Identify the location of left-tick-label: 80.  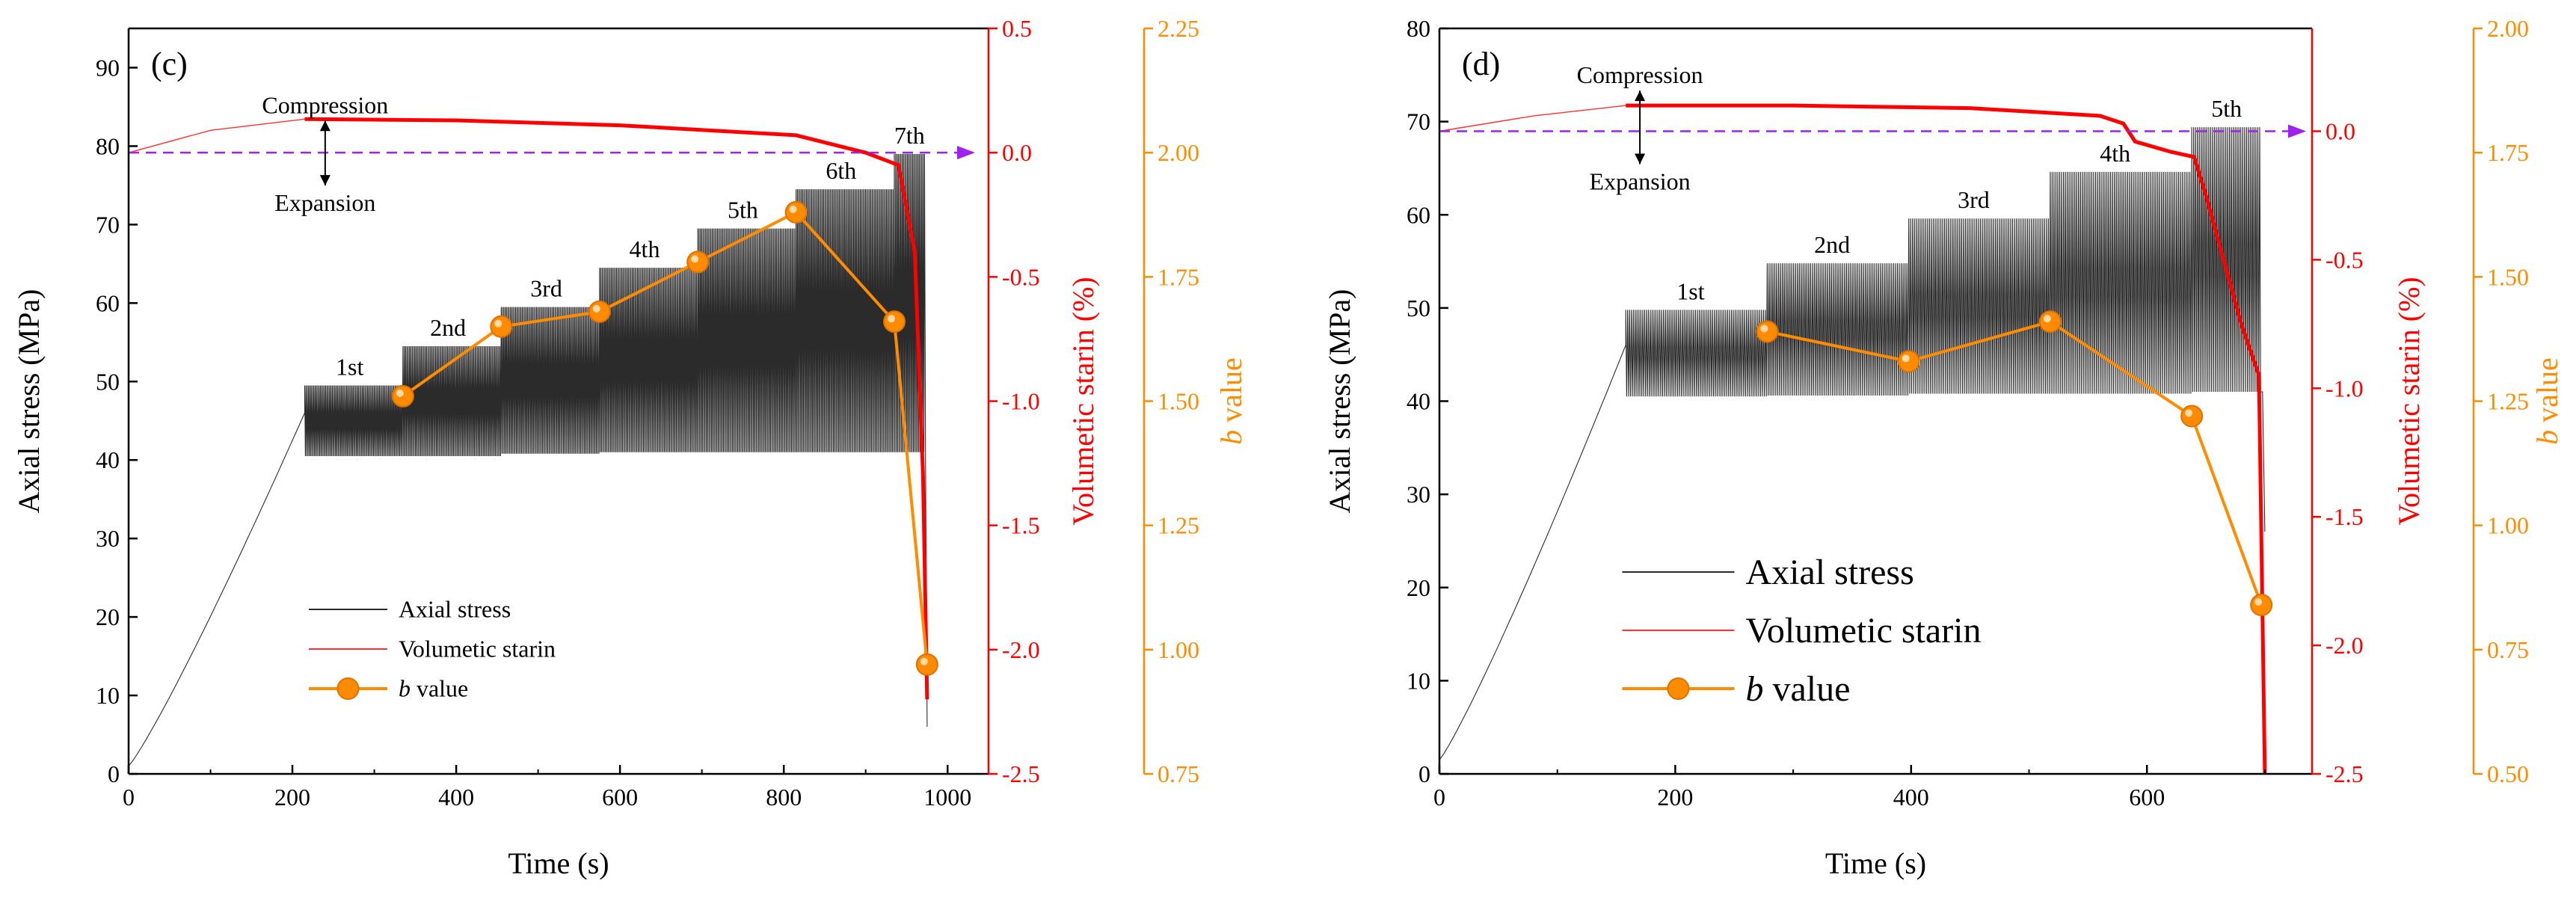
(108, 145).